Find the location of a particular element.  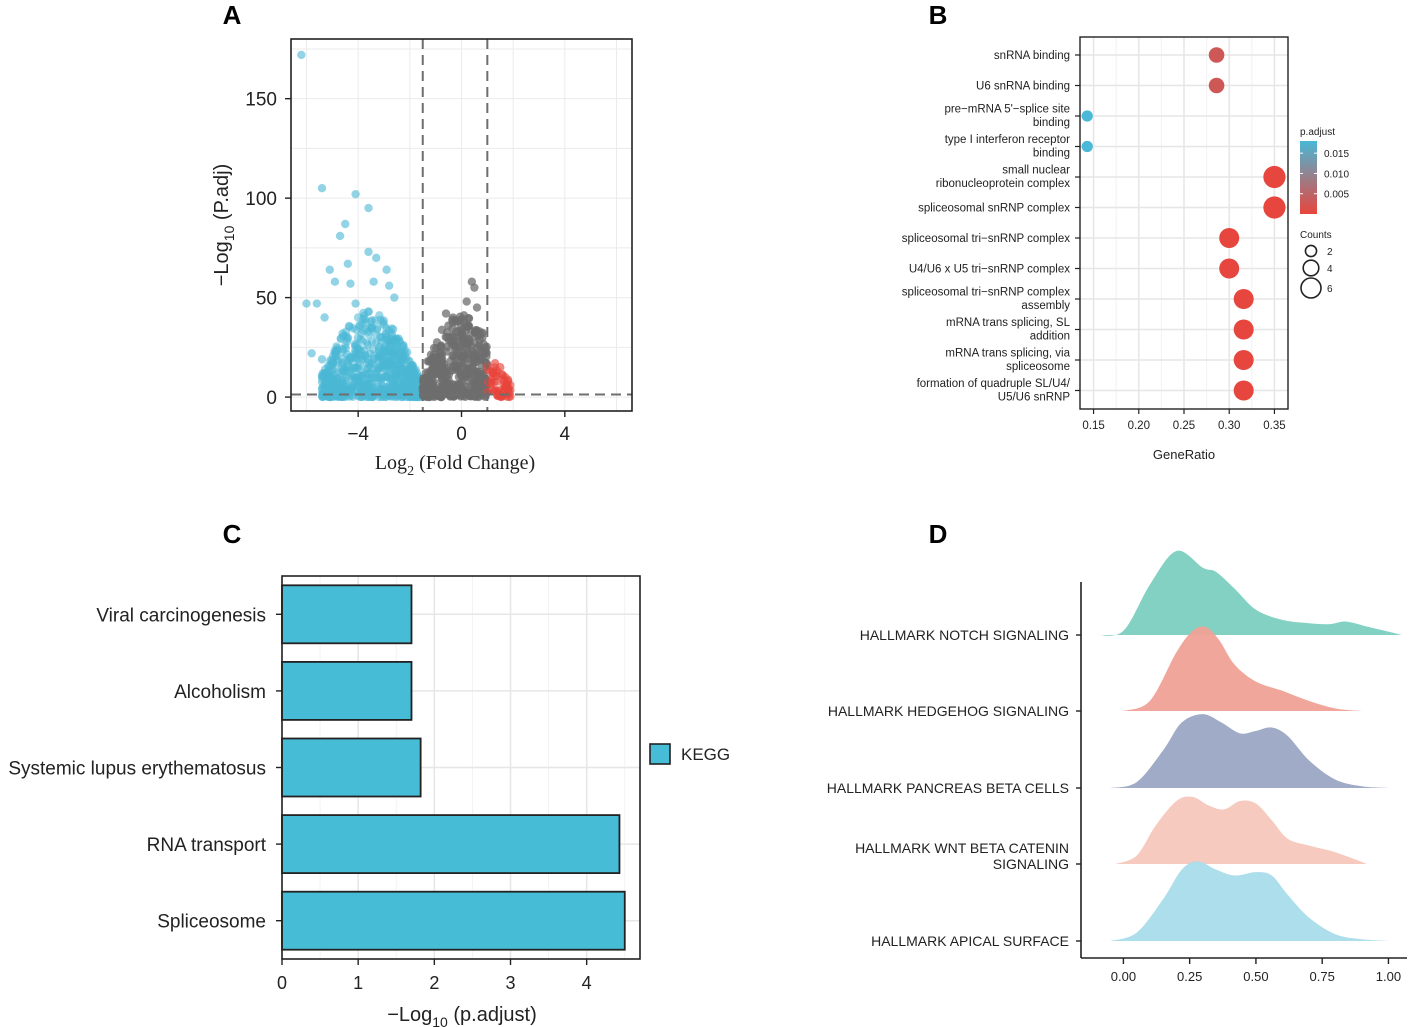

volcano-points is located at coordinates (406, 226).